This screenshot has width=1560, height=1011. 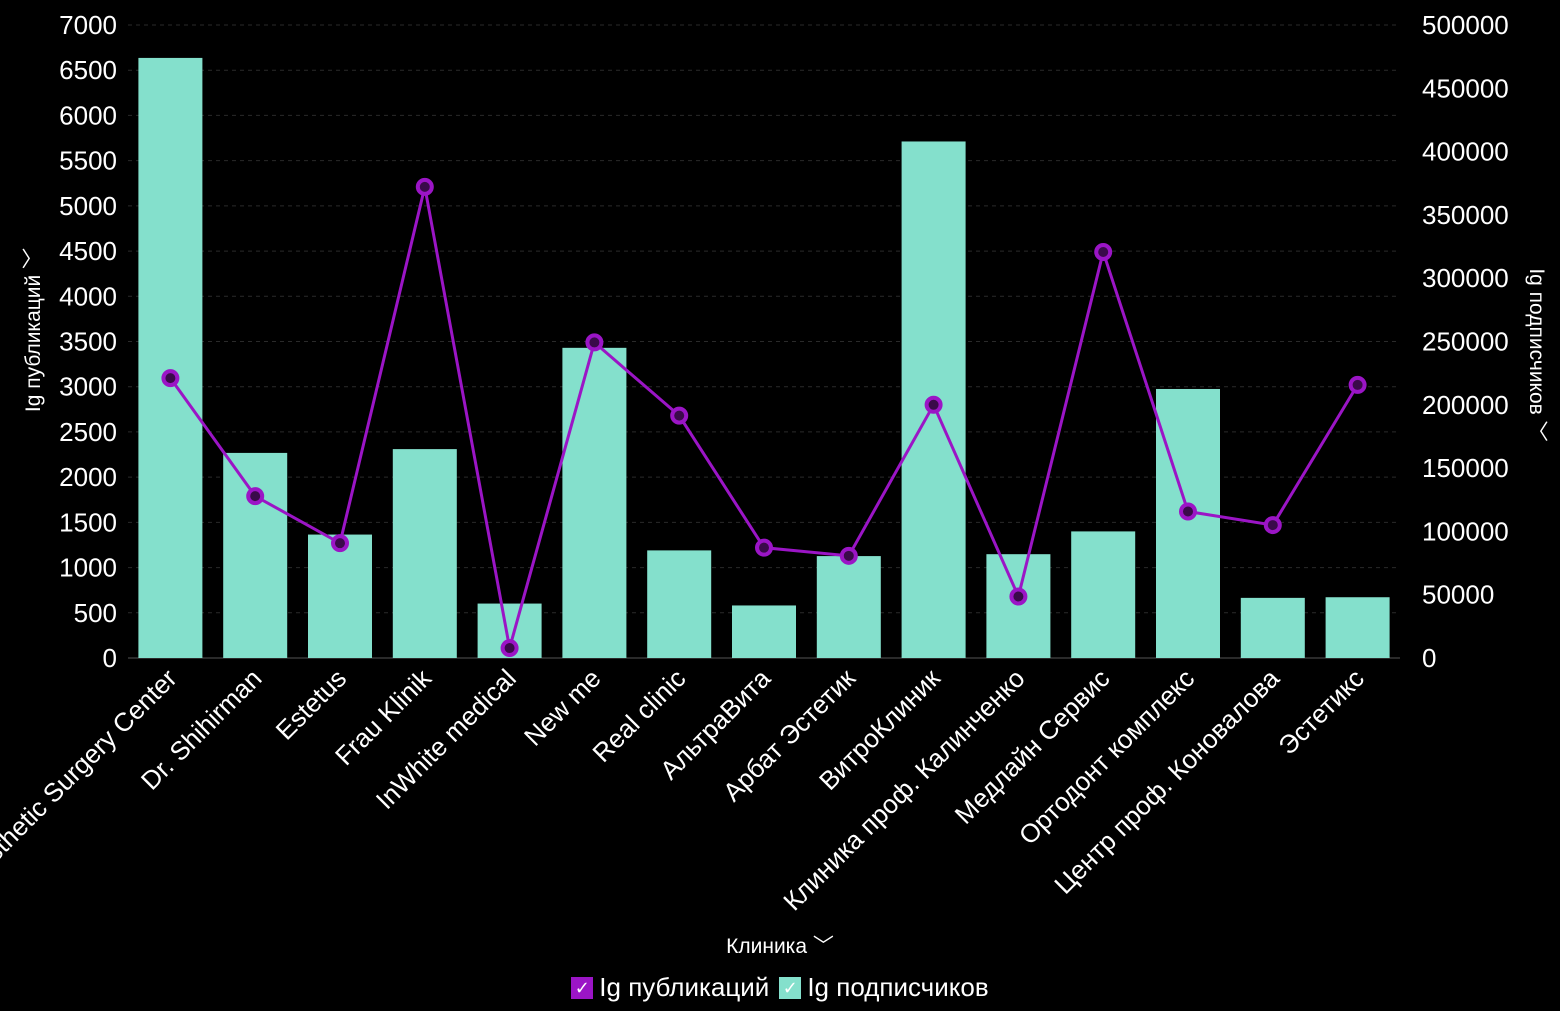 I want to click on y-tick-left: 4000, so click(x=88, y=296).